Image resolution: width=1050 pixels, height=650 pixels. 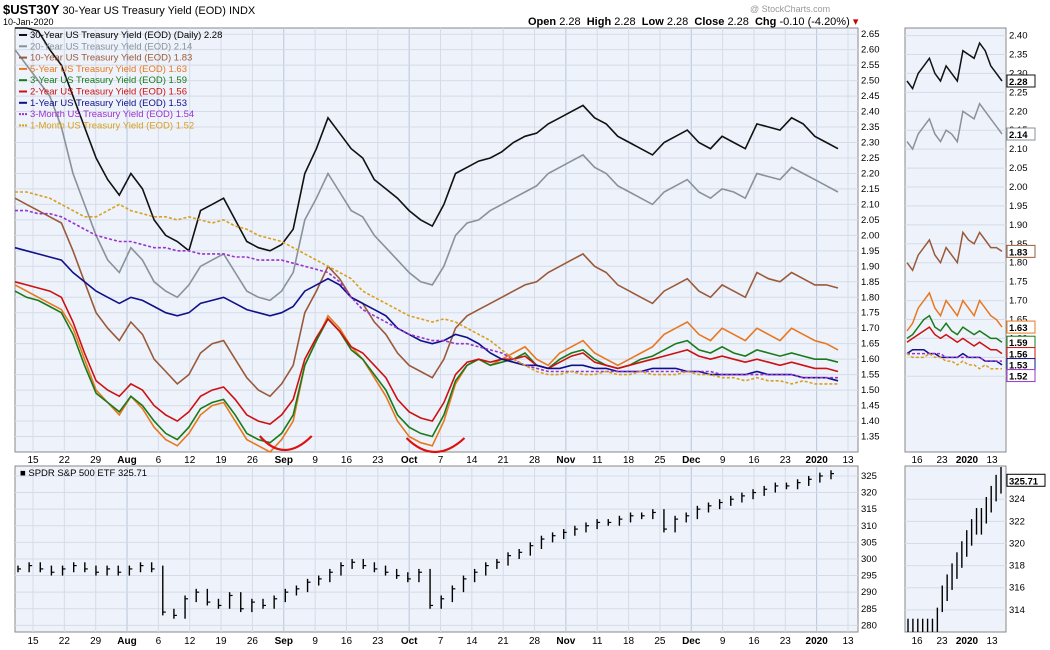 What do you see at coordinates (870, 96) in the screenshot?
I see `y-tick-label: 2.45` at bounding box center [870, 96].